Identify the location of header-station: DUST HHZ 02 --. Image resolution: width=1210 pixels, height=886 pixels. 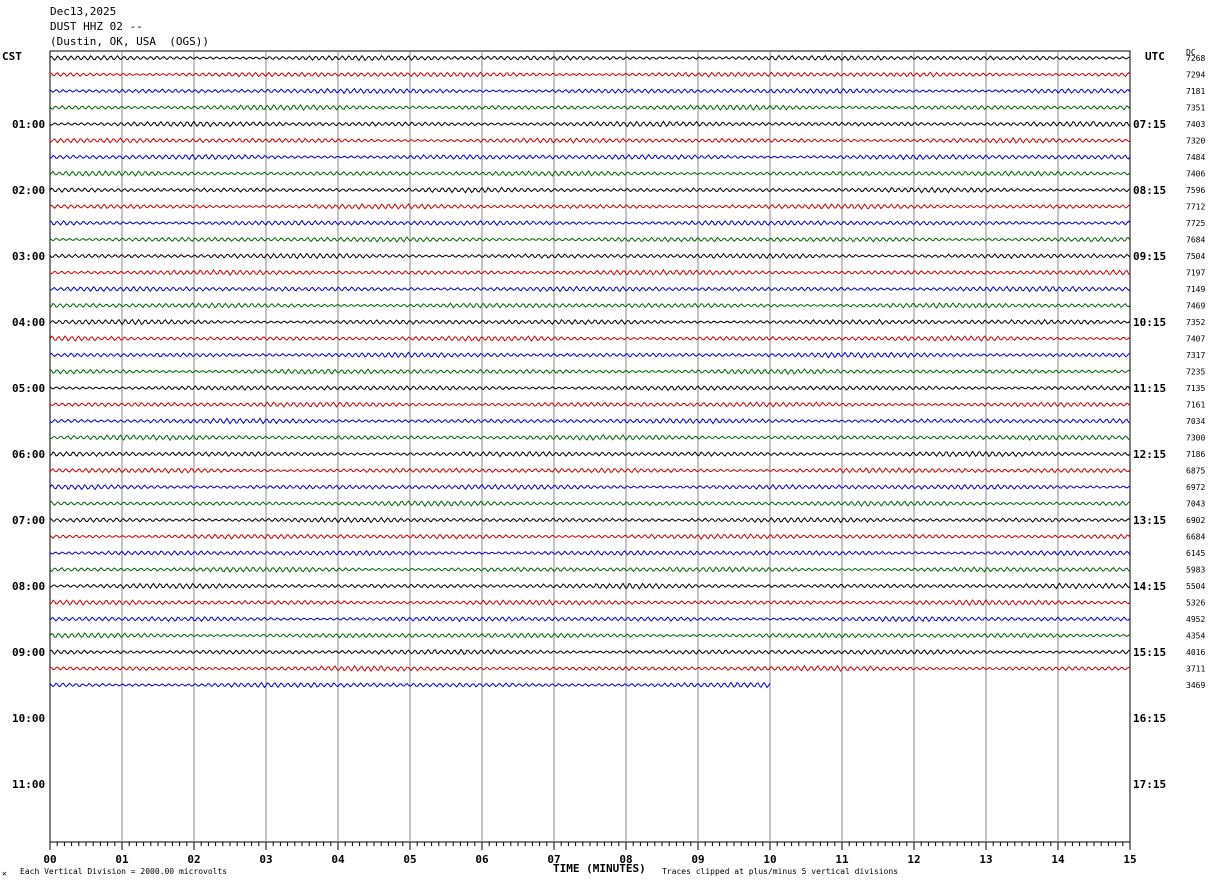
(96, 26).